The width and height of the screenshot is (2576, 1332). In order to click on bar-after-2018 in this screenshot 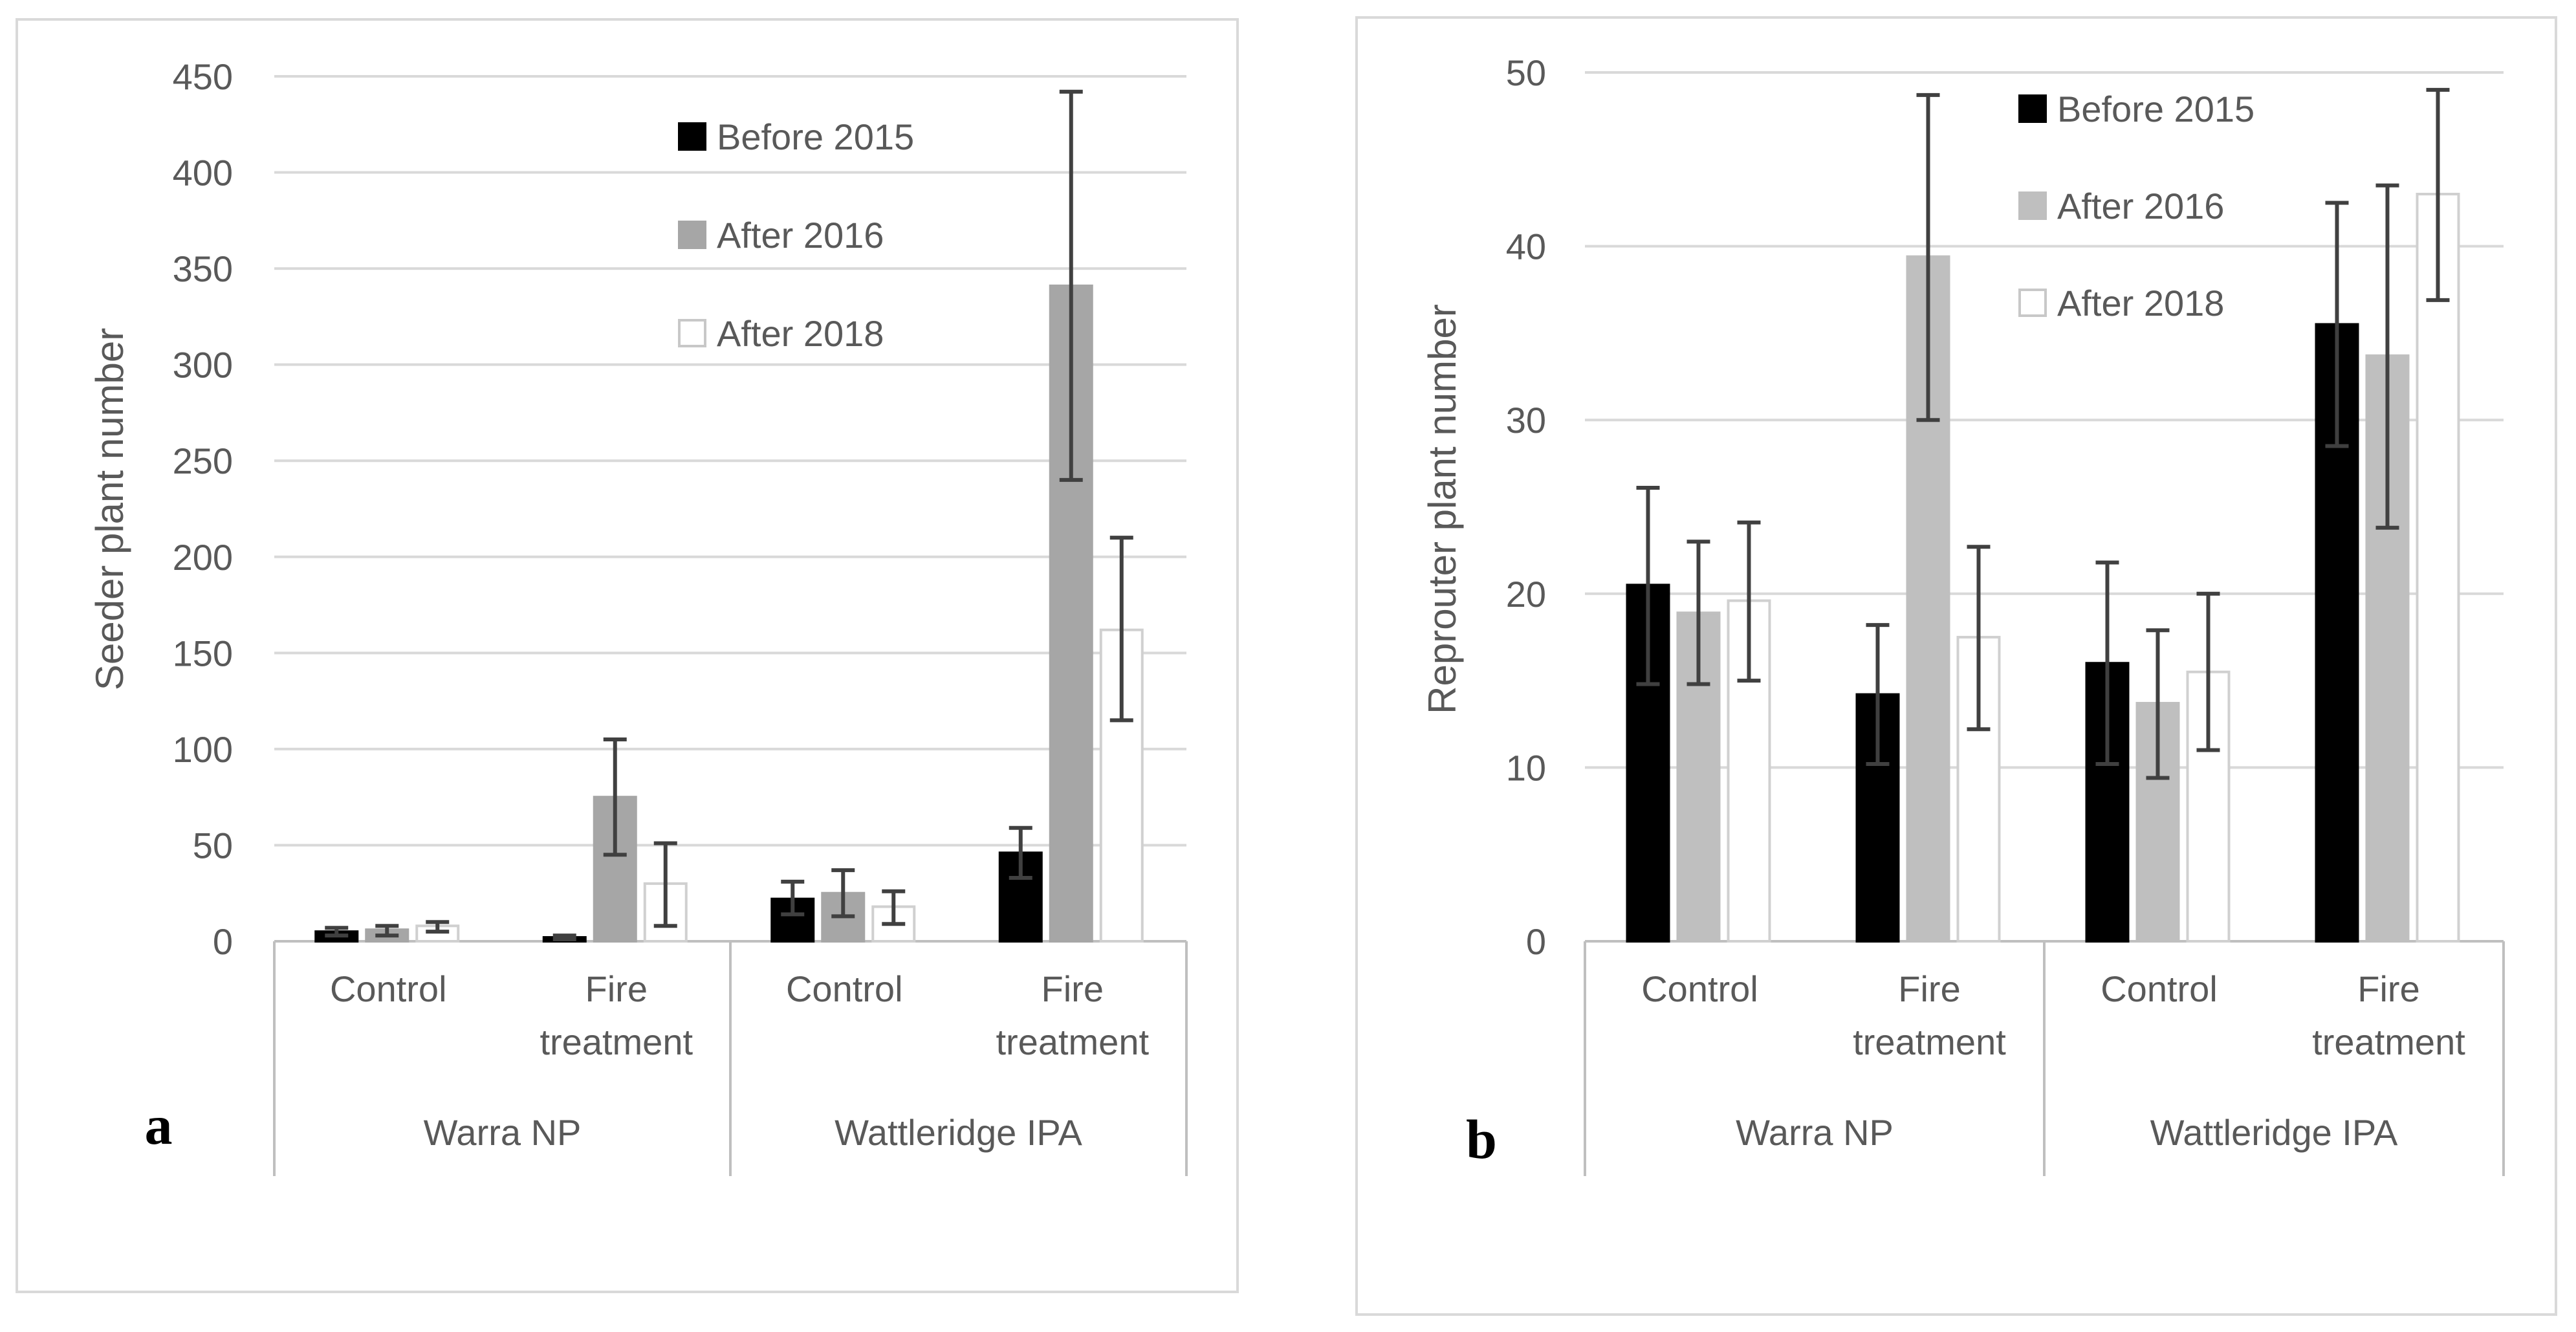, I will do `click(2438, 568)`.